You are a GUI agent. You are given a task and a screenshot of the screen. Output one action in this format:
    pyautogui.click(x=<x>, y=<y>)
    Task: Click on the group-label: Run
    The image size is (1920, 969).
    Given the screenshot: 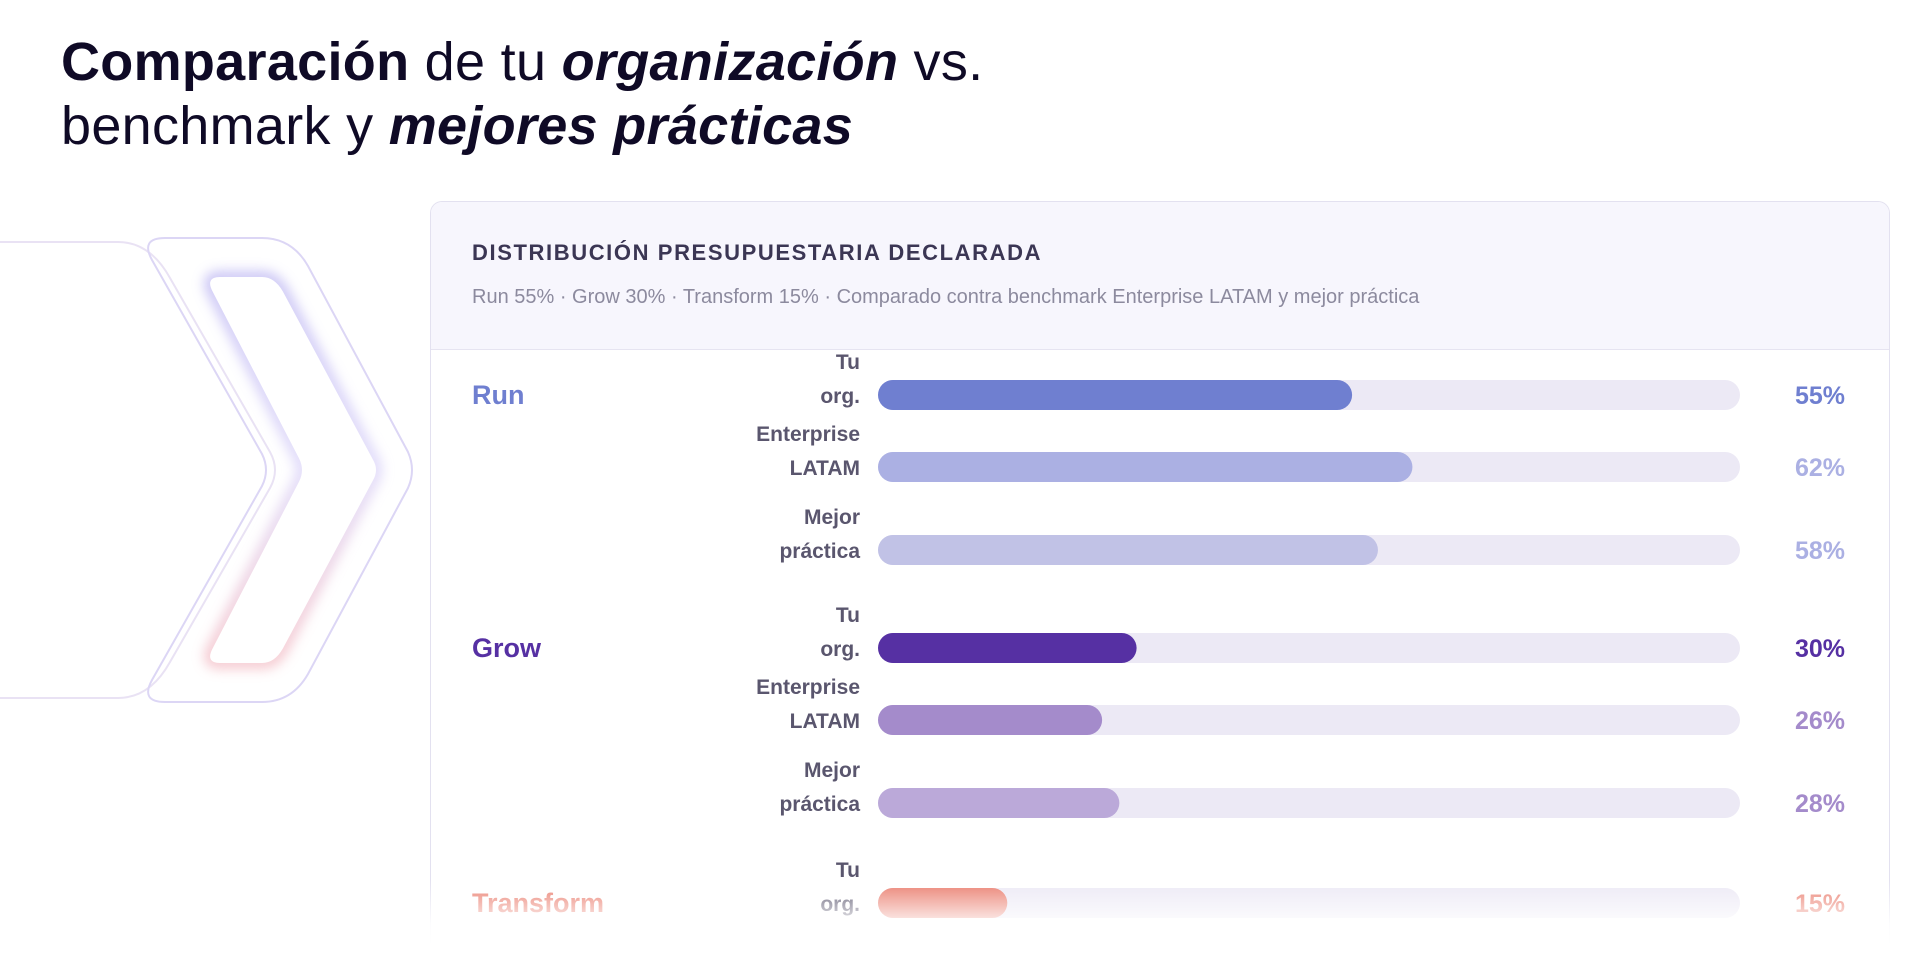 What is the action you would take?
    pyautogui.click(x=498, y=395)
    